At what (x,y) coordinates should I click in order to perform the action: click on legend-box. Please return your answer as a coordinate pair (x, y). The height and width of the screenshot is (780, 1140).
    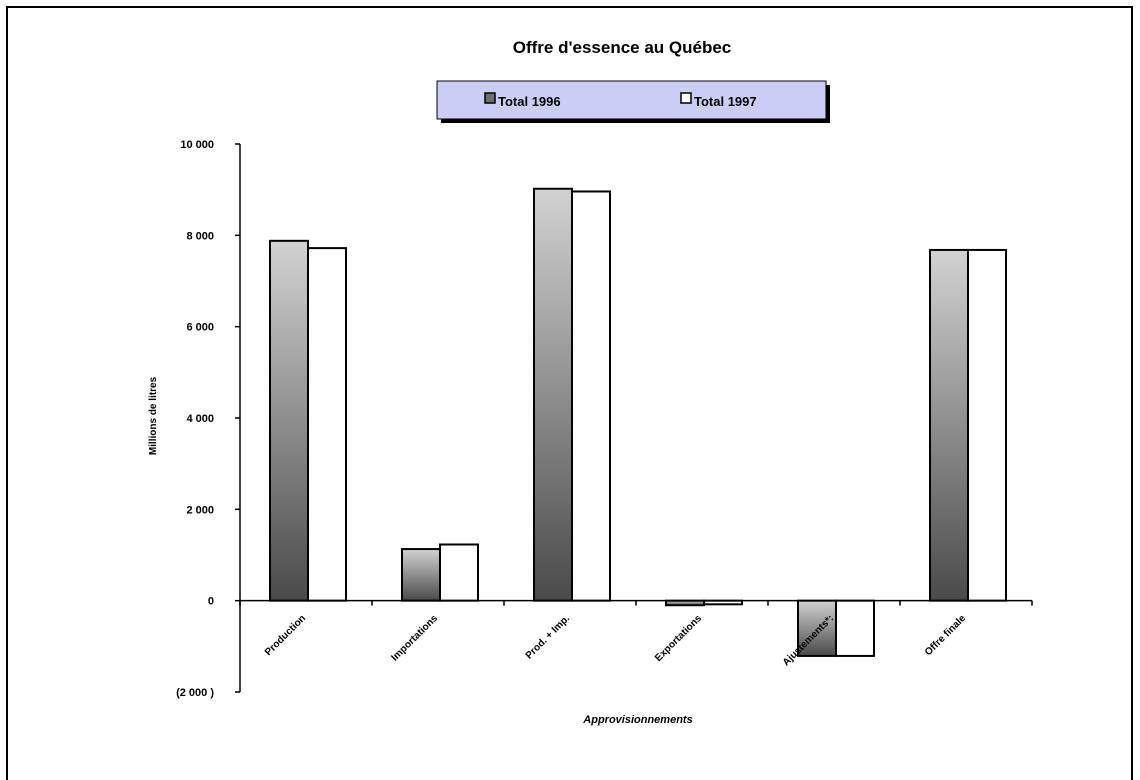
    Looking at the image, I should click on (631, 100).